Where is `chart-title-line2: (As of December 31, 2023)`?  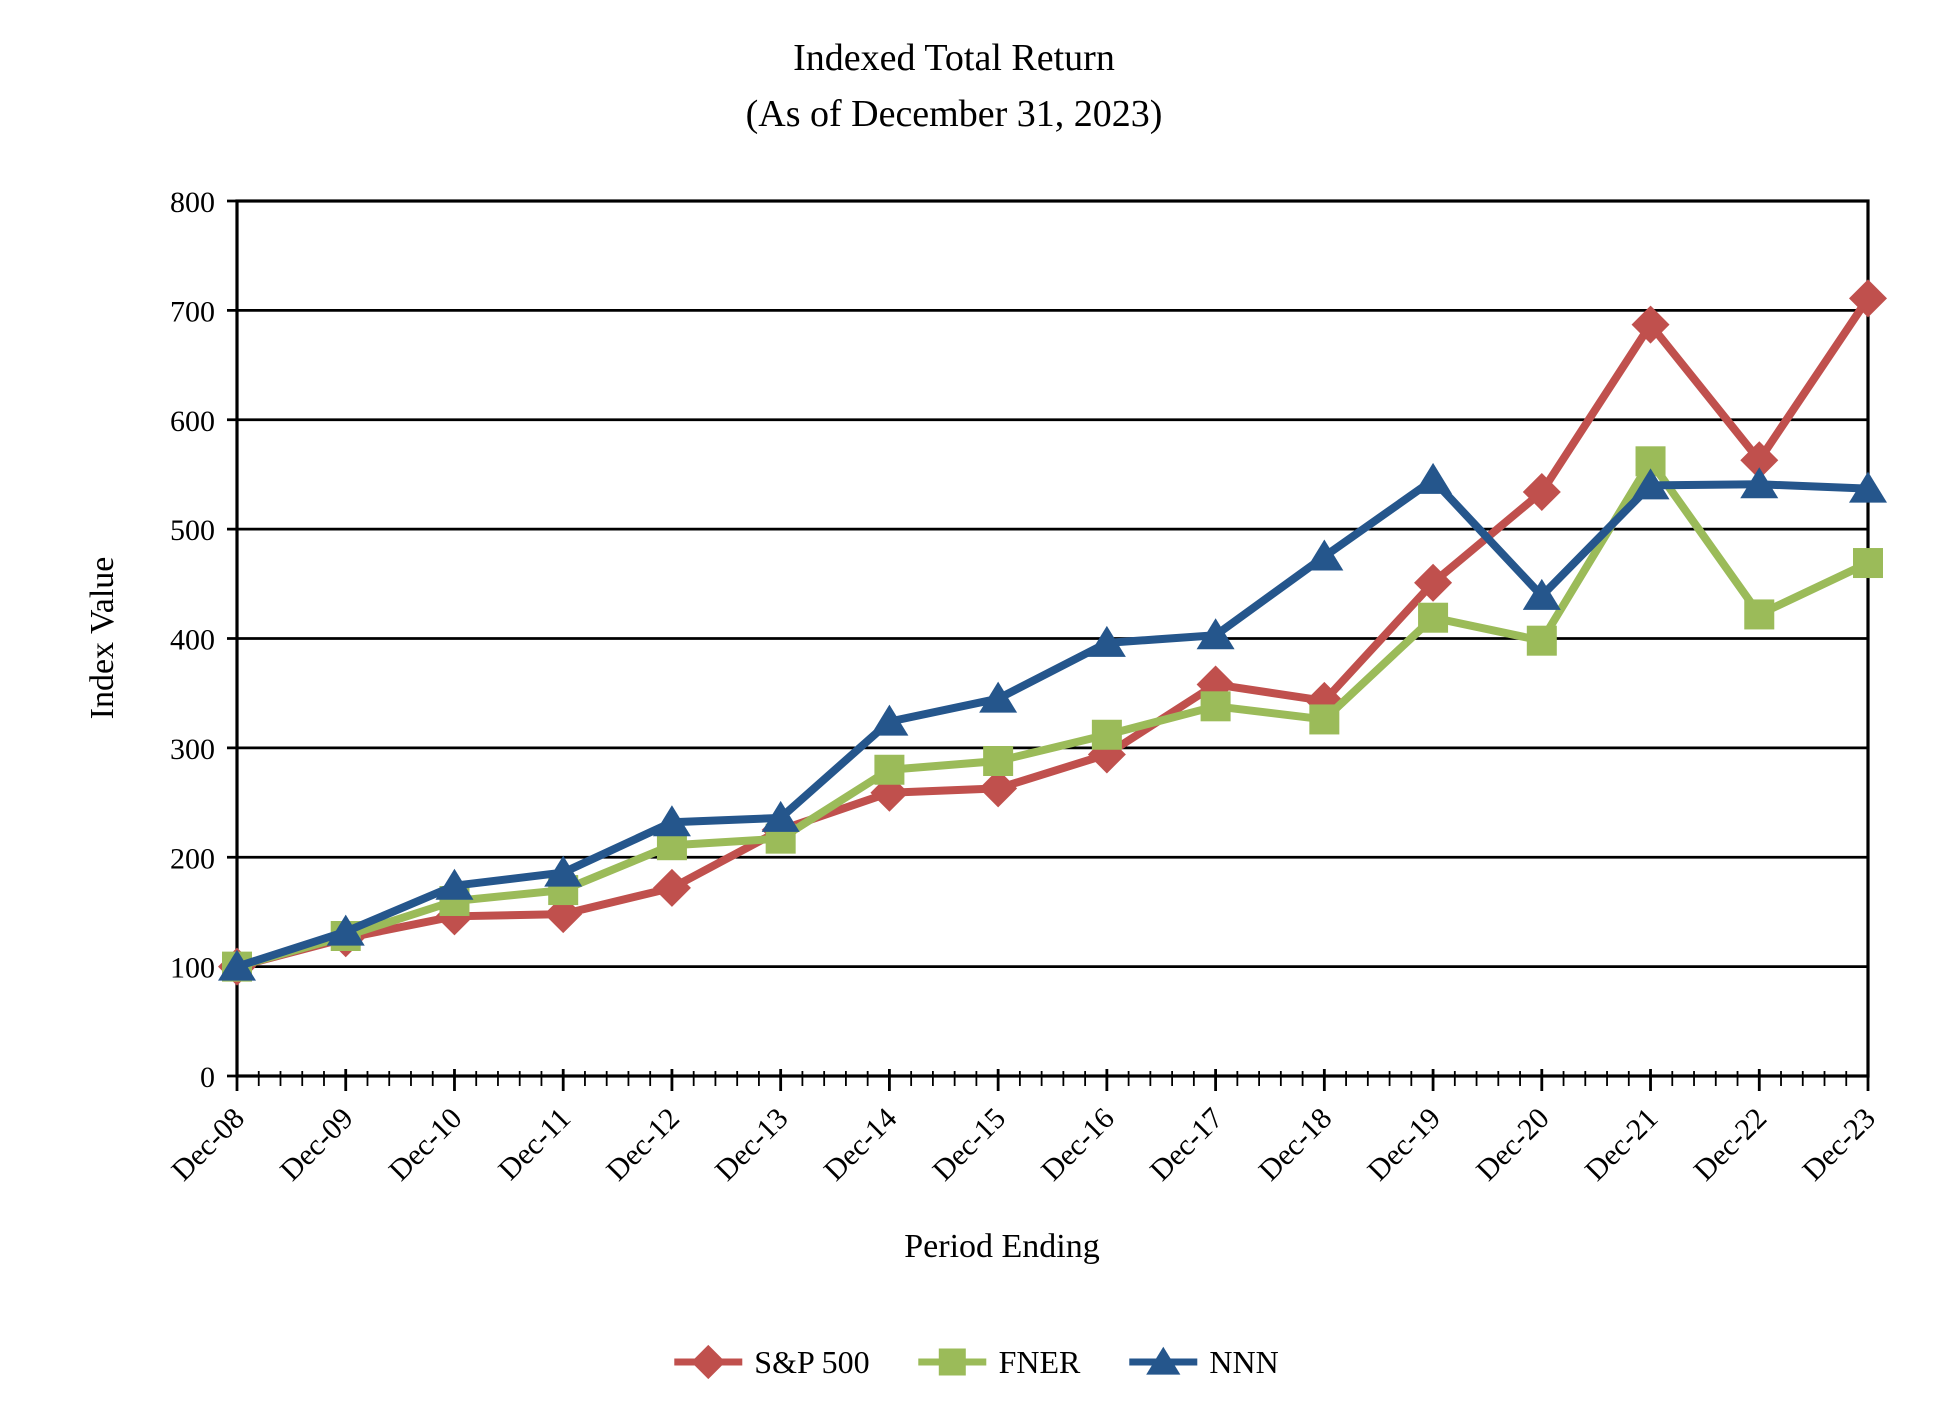 chart-title-line2: (As of December 31, 2023) is located at coordinates (954, 114).